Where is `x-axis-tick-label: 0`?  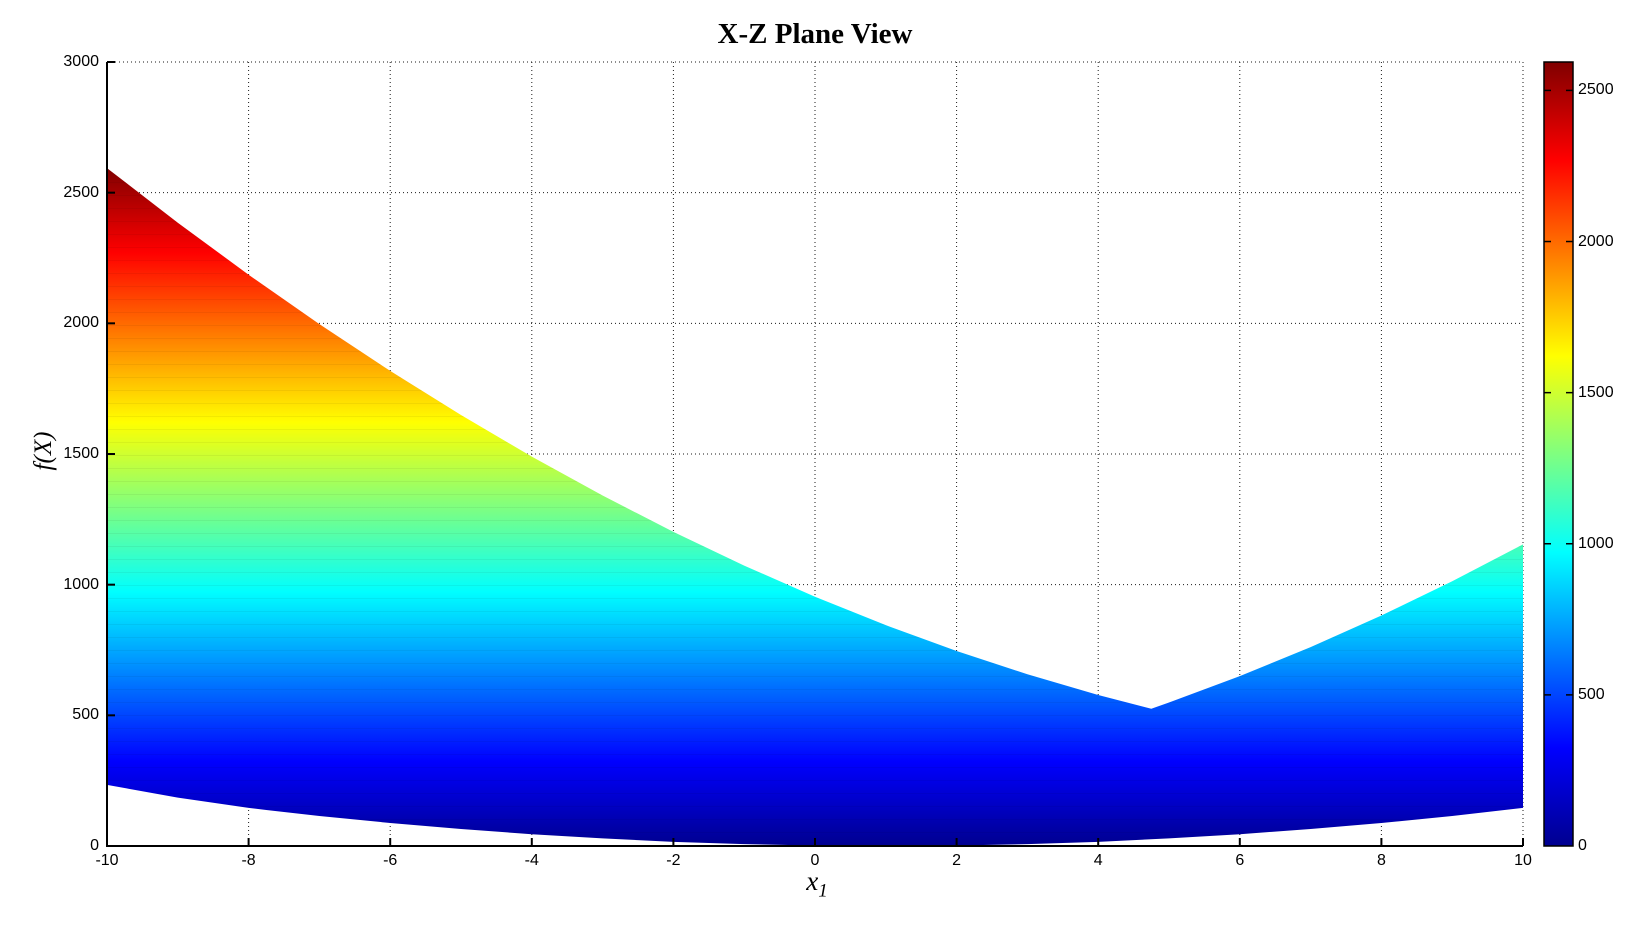 x-axis-tick-label: 0 is located at coordinates (815, 860).